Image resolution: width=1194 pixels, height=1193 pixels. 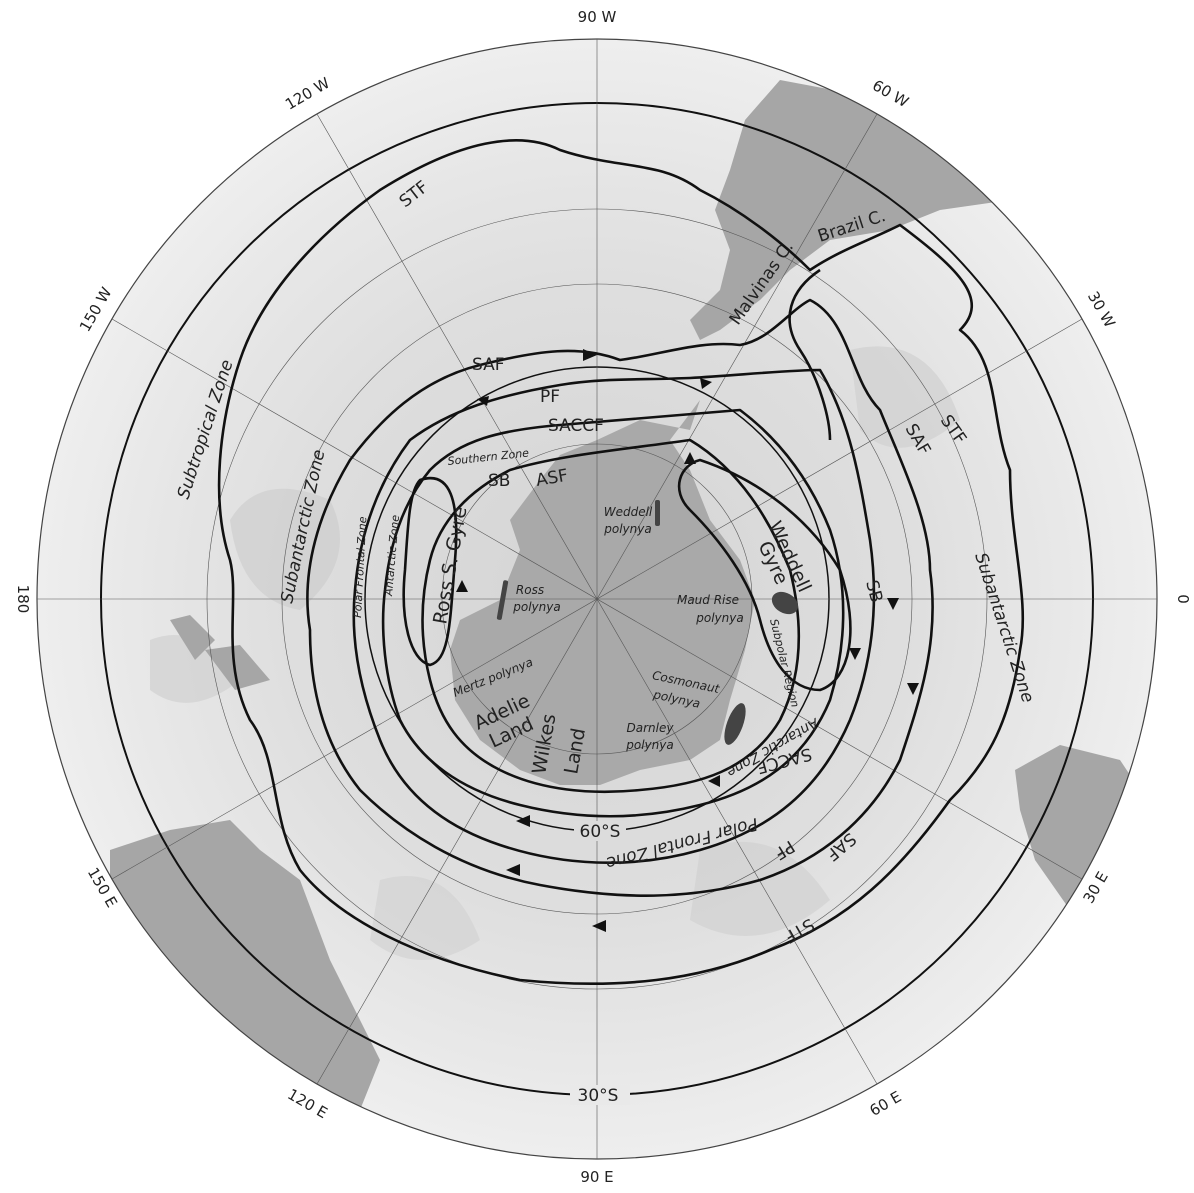 What do you see at coordinates (719, 618) in the screenshot?
I see `maud-polynya-label-2: polynya` at bounding box center [719, 618].